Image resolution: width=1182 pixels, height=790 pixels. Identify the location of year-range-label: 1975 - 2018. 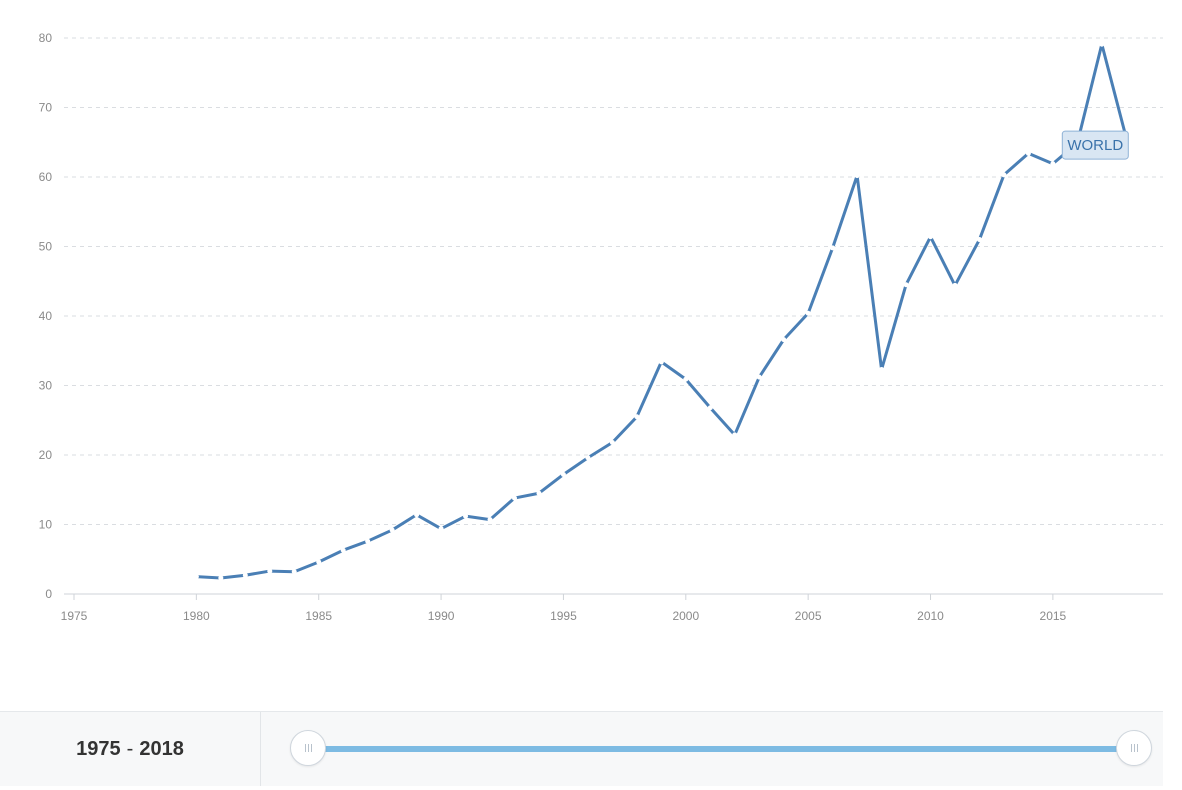
(130, 749).